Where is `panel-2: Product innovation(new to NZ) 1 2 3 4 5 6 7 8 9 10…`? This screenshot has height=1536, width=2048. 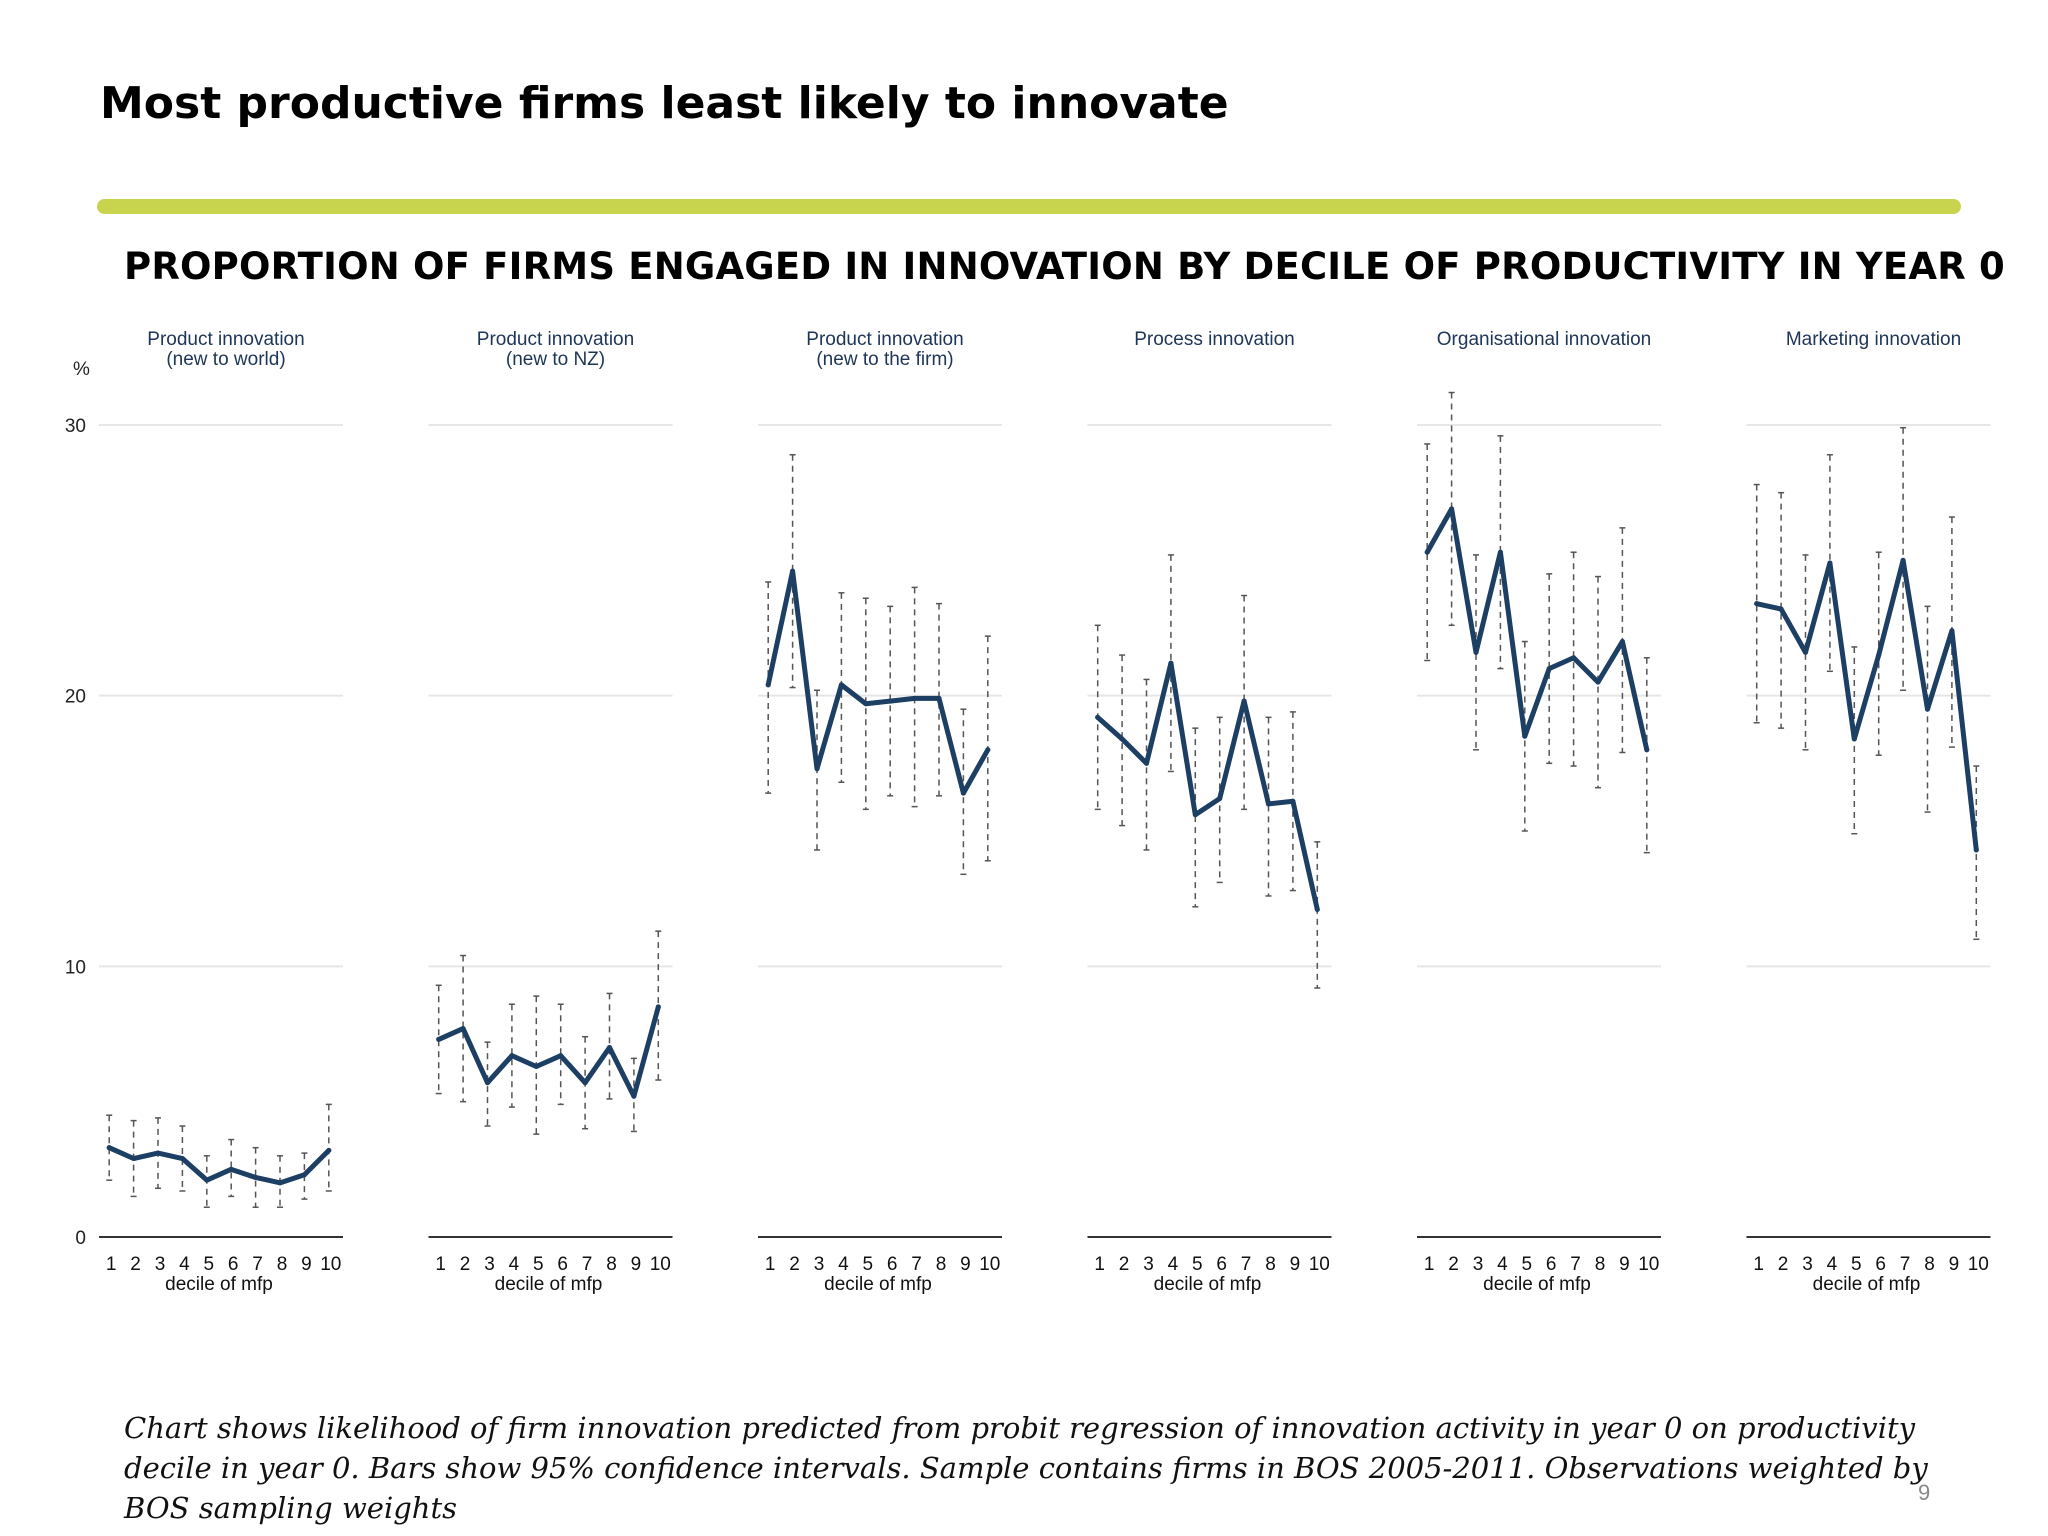
panel-2: Product innovation(new to NZ) 1 2 3 4 5 6 7 8 9 10… is located at coordinates (550, 812).